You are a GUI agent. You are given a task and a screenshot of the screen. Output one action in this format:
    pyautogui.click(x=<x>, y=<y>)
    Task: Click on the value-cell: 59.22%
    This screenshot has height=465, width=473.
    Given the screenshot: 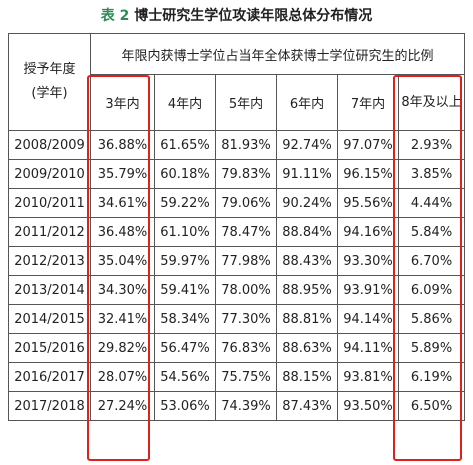 What is the action you would take?
    pyautogui.click(x=185, y=203)
    